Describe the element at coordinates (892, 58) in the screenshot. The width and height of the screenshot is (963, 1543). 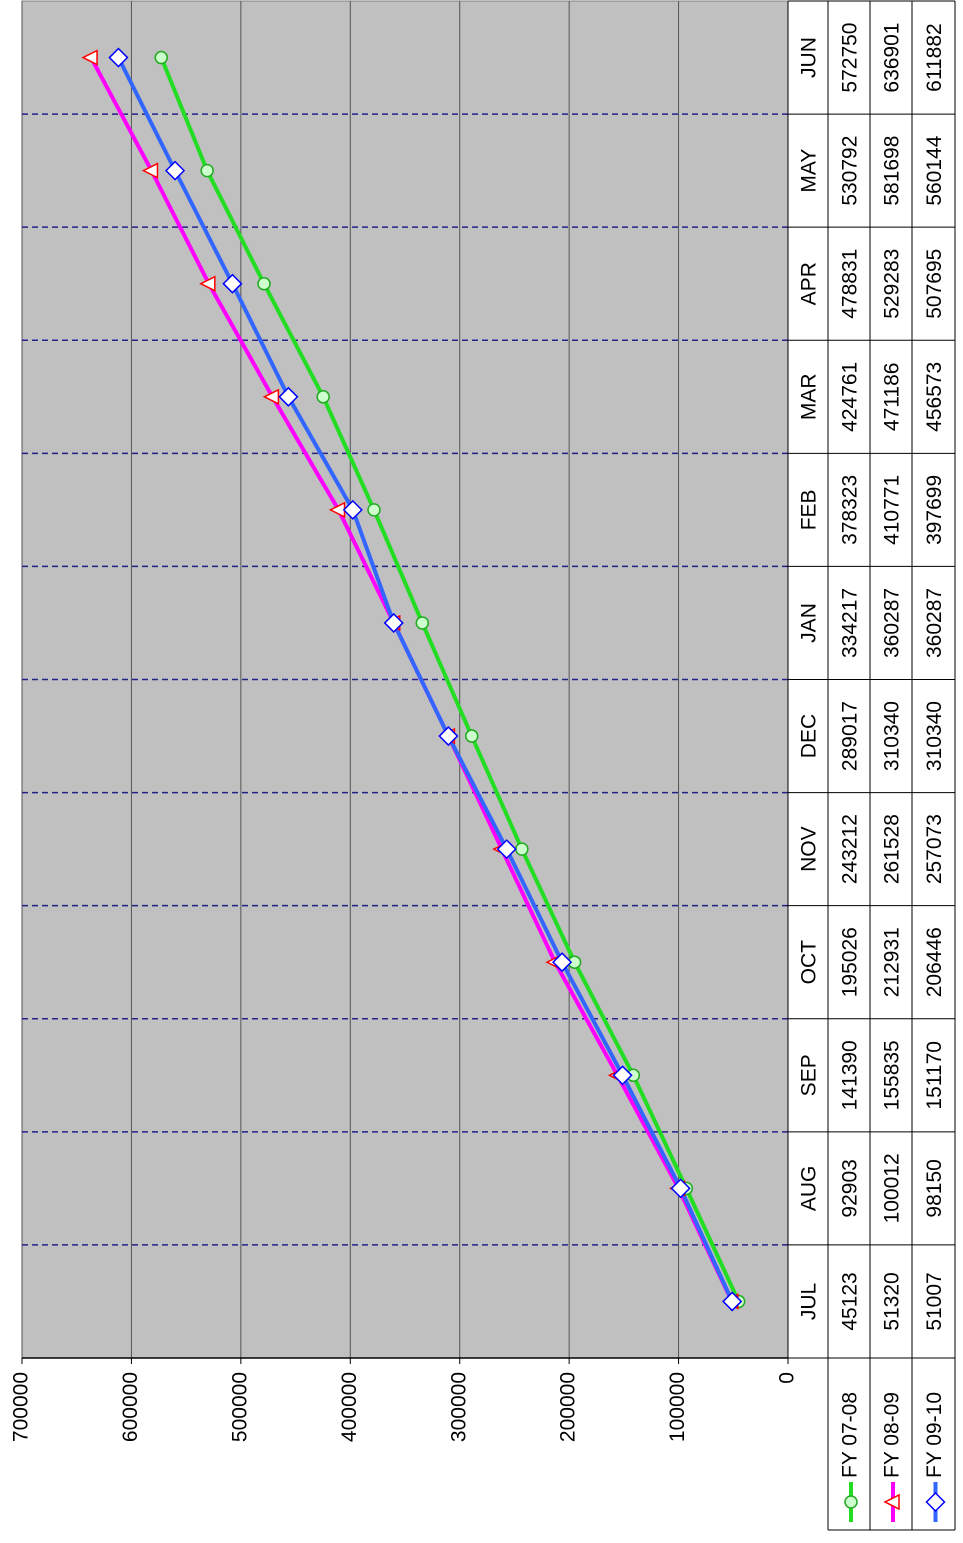
I see `table-value: 636901` at that location.